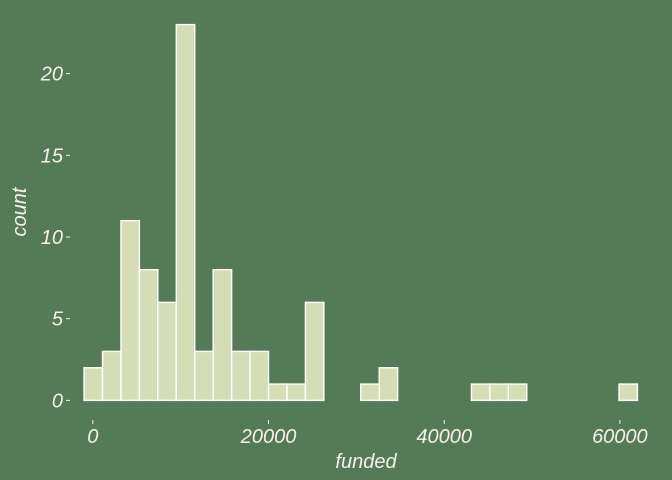  Describe the element at coordinates (20, 211) in the screenshot. I see `y-axis-title: count` at that location.